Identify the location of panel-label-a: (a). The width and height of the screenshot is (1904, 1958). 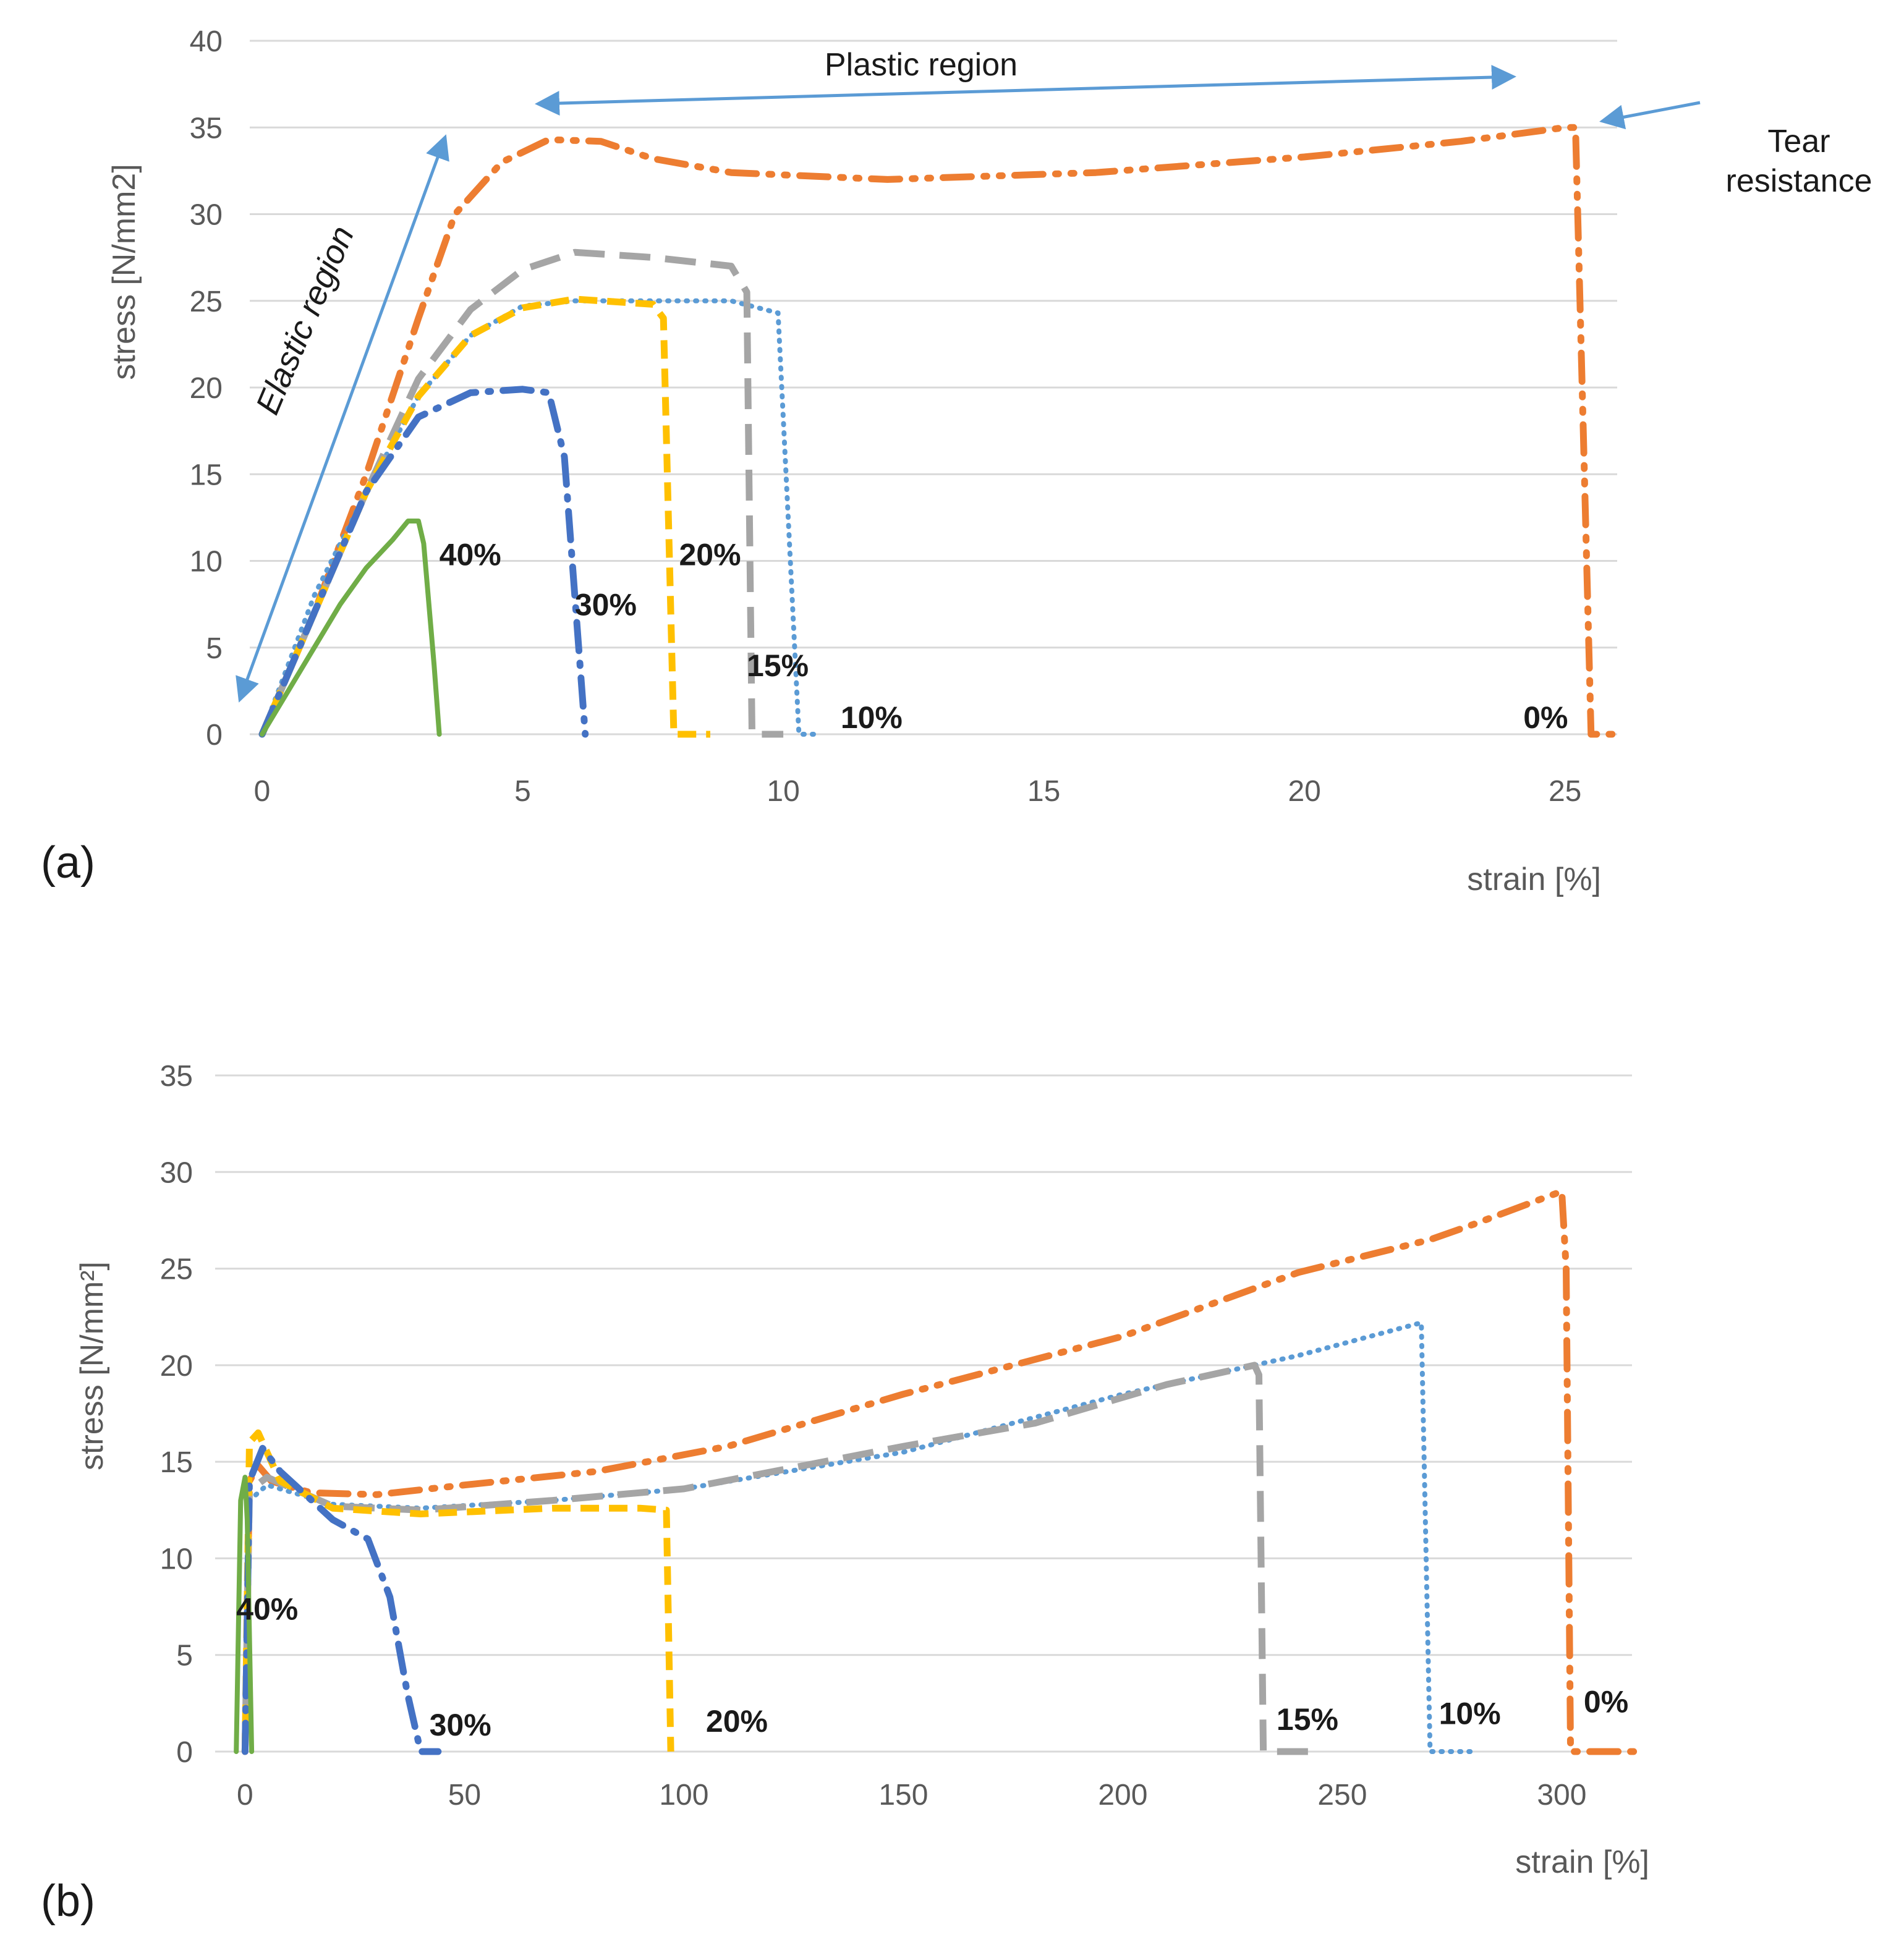
(68, 863).